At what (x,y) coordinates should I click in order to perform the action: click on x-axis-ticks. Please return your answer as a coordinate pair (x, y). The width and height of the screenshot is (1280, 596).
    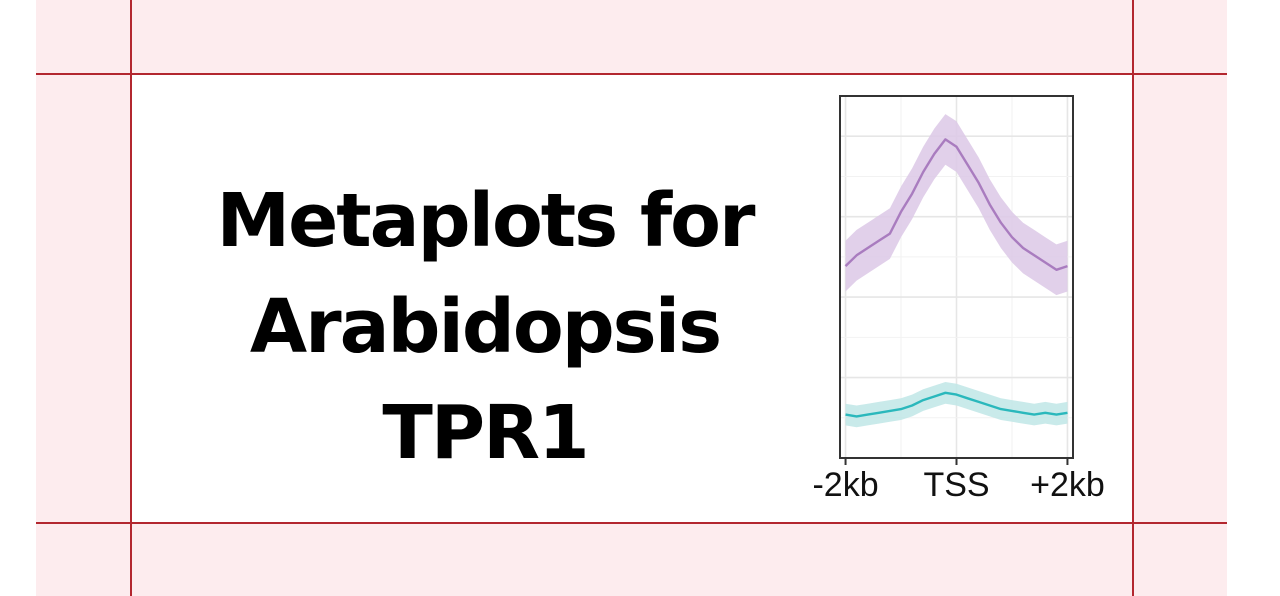
    Looking at the image, I should click on (956, 461).